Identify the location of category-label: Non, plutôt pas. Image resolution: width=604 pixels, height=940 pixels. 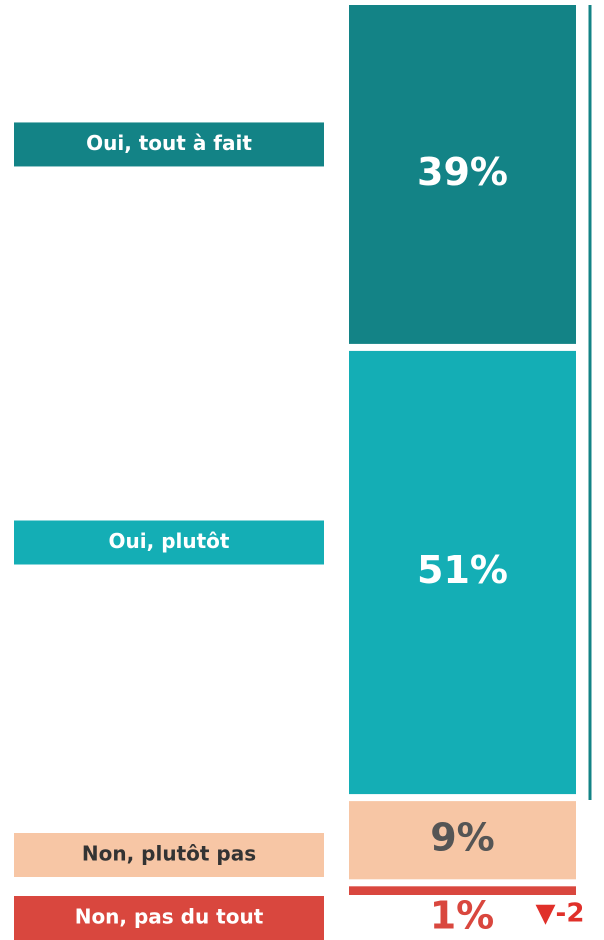
(169, 854).